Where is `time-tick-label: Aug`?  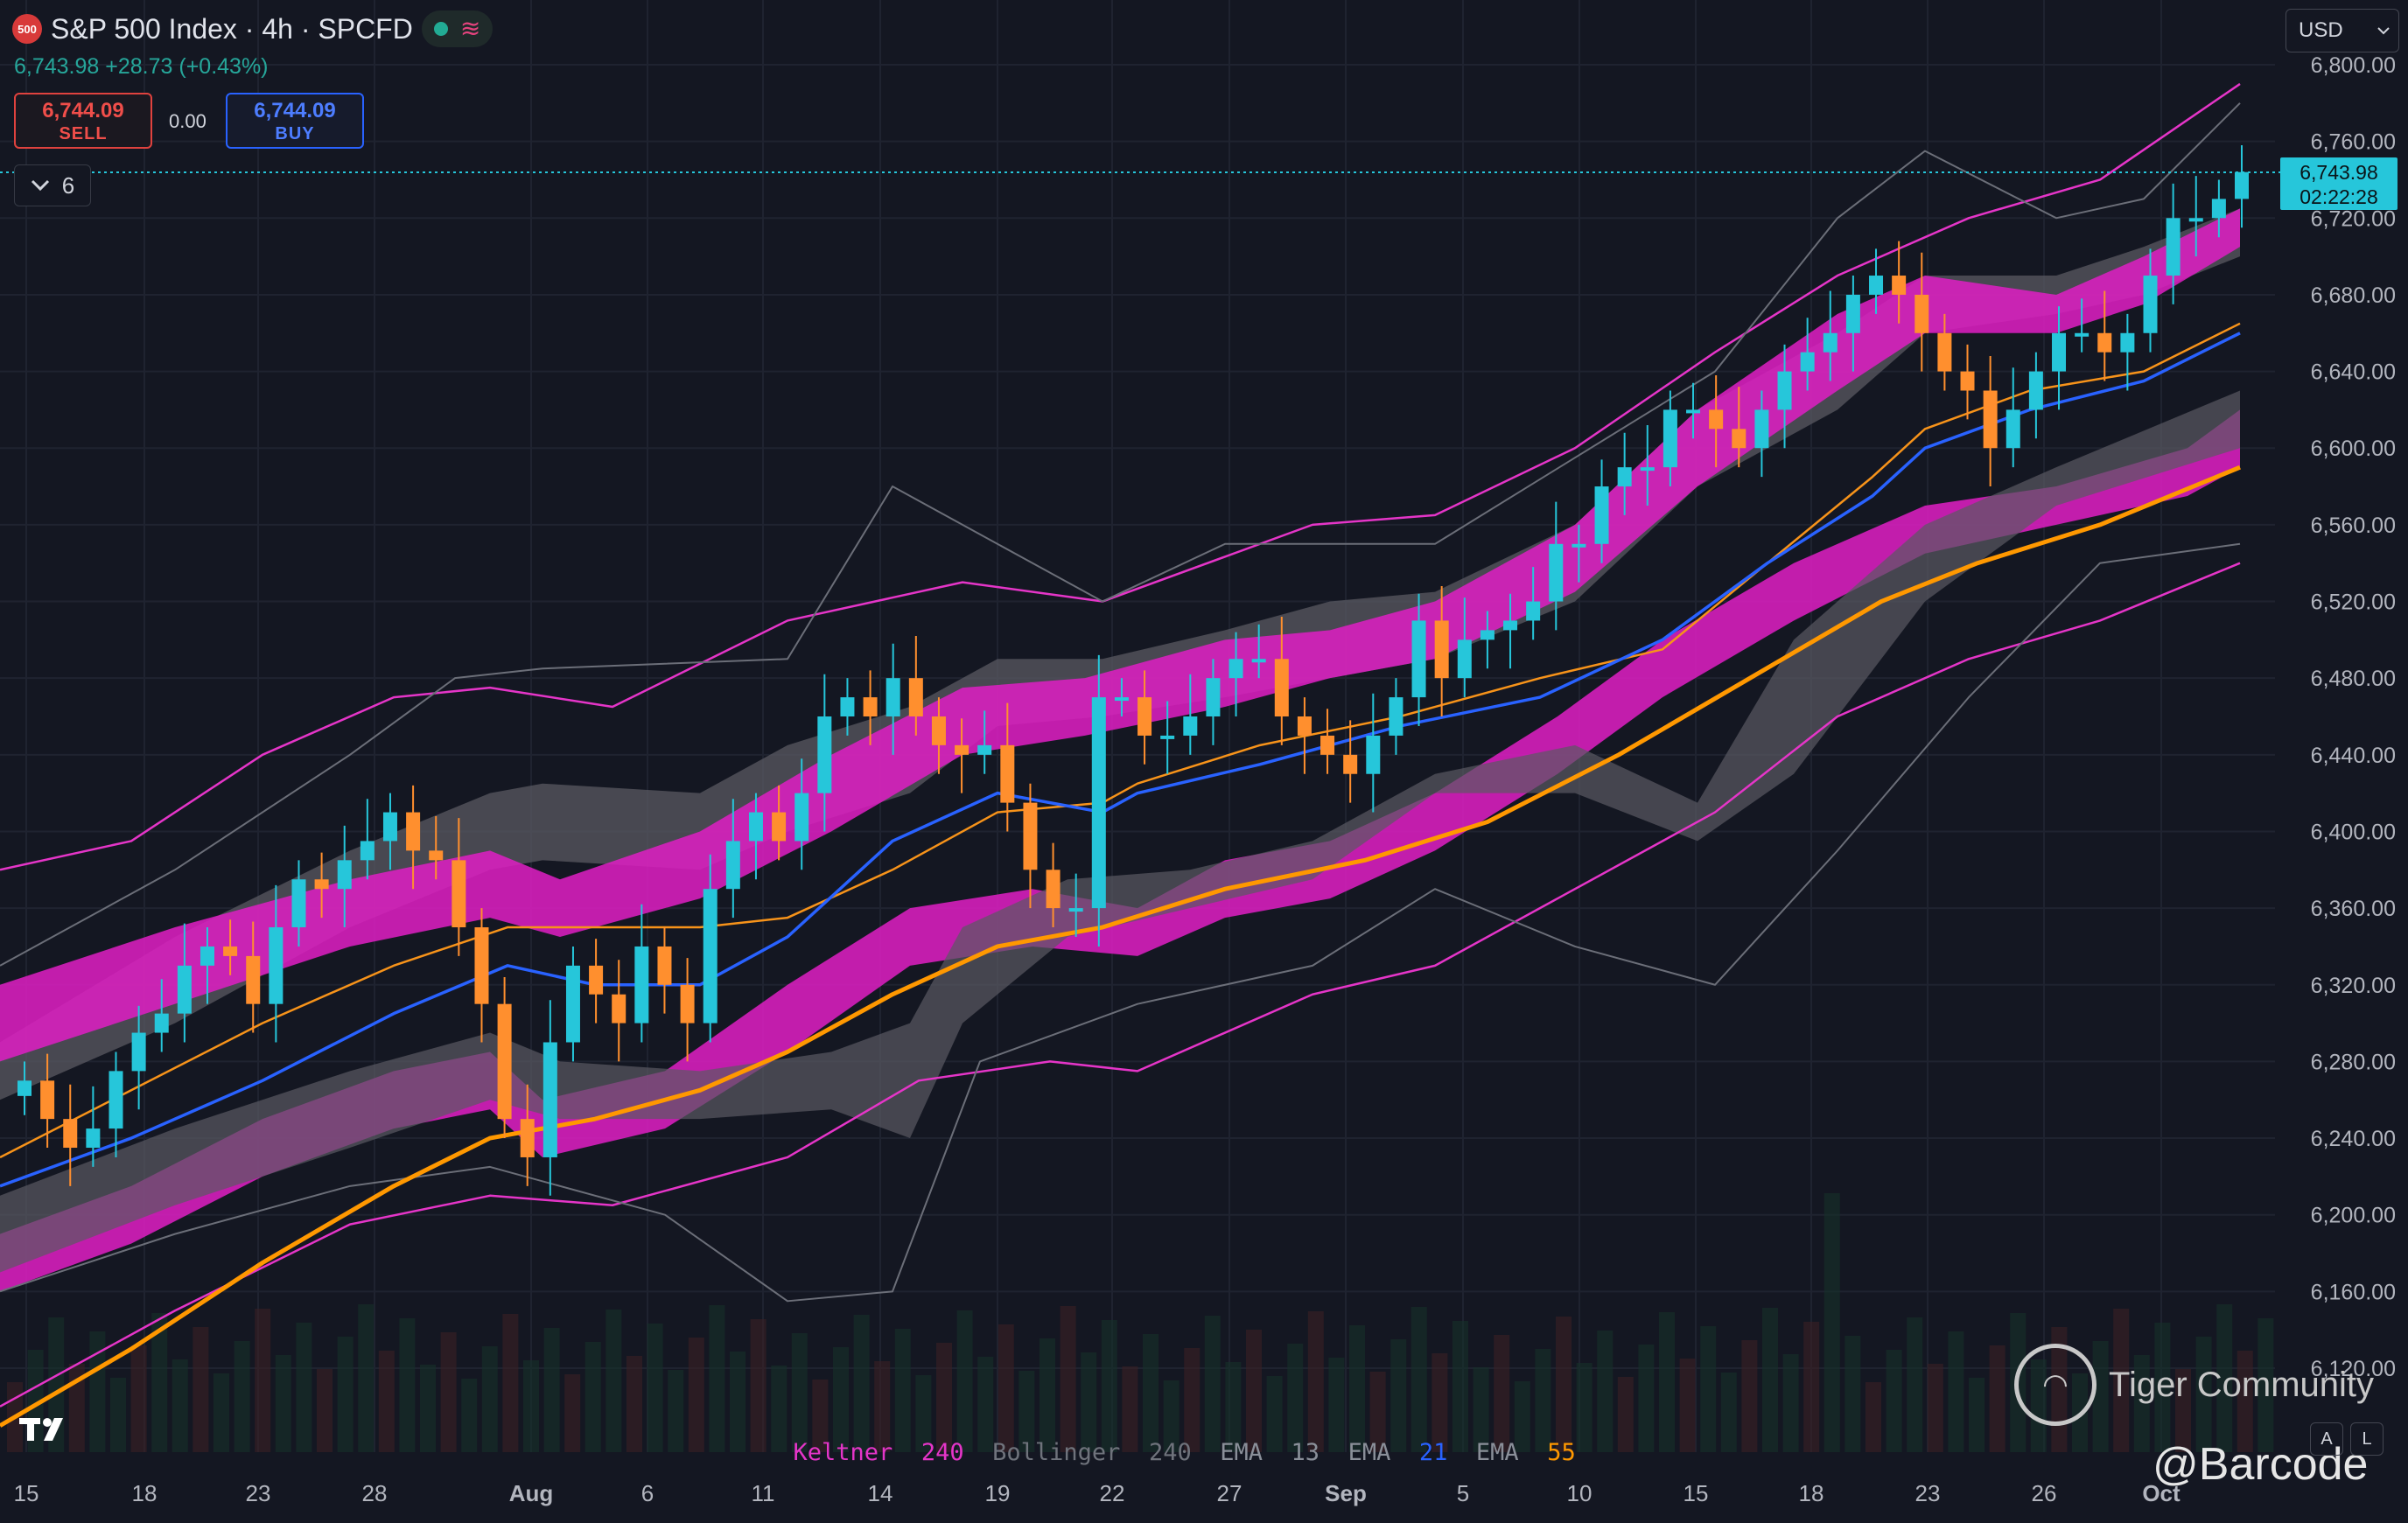 time-tick-label: Aug is located at coordinates (531, 1493).